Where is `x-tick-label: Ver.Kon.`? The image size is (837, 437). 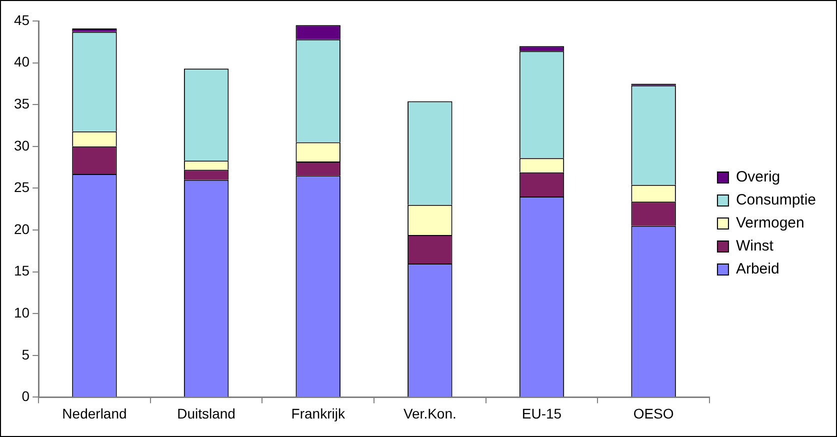
x-tick-label: Ver.Kon. is located at coordinates (429, 413).